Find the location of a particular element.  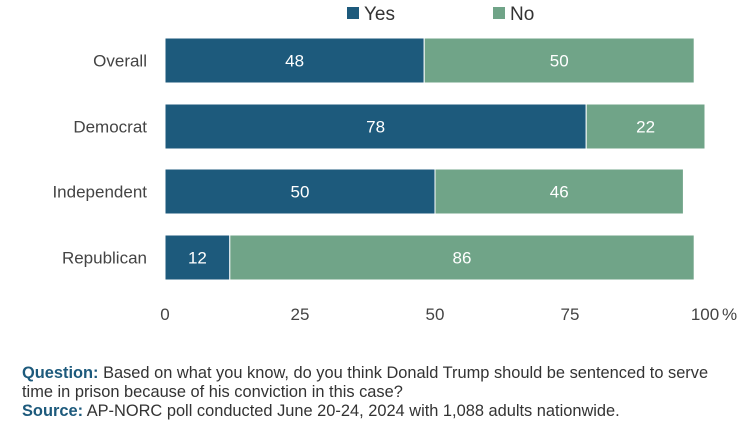

x-tick-label: 50 is located at coordinates (435, 314).